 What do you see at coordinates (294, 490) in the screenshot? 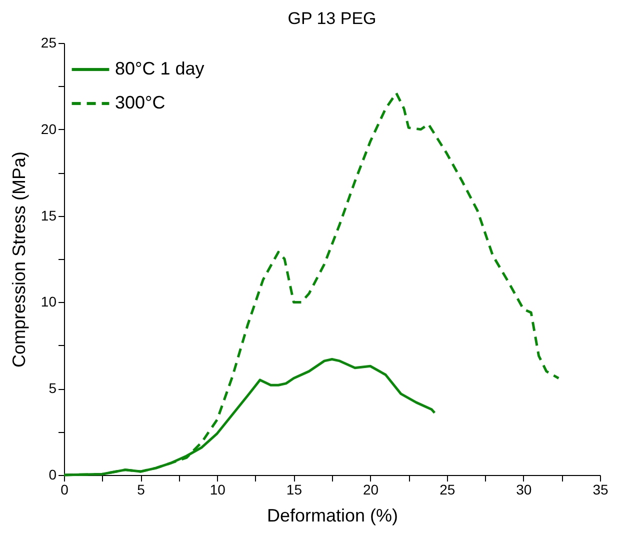
I see `x-tick-label: 15` at bounding box center [294, 490].